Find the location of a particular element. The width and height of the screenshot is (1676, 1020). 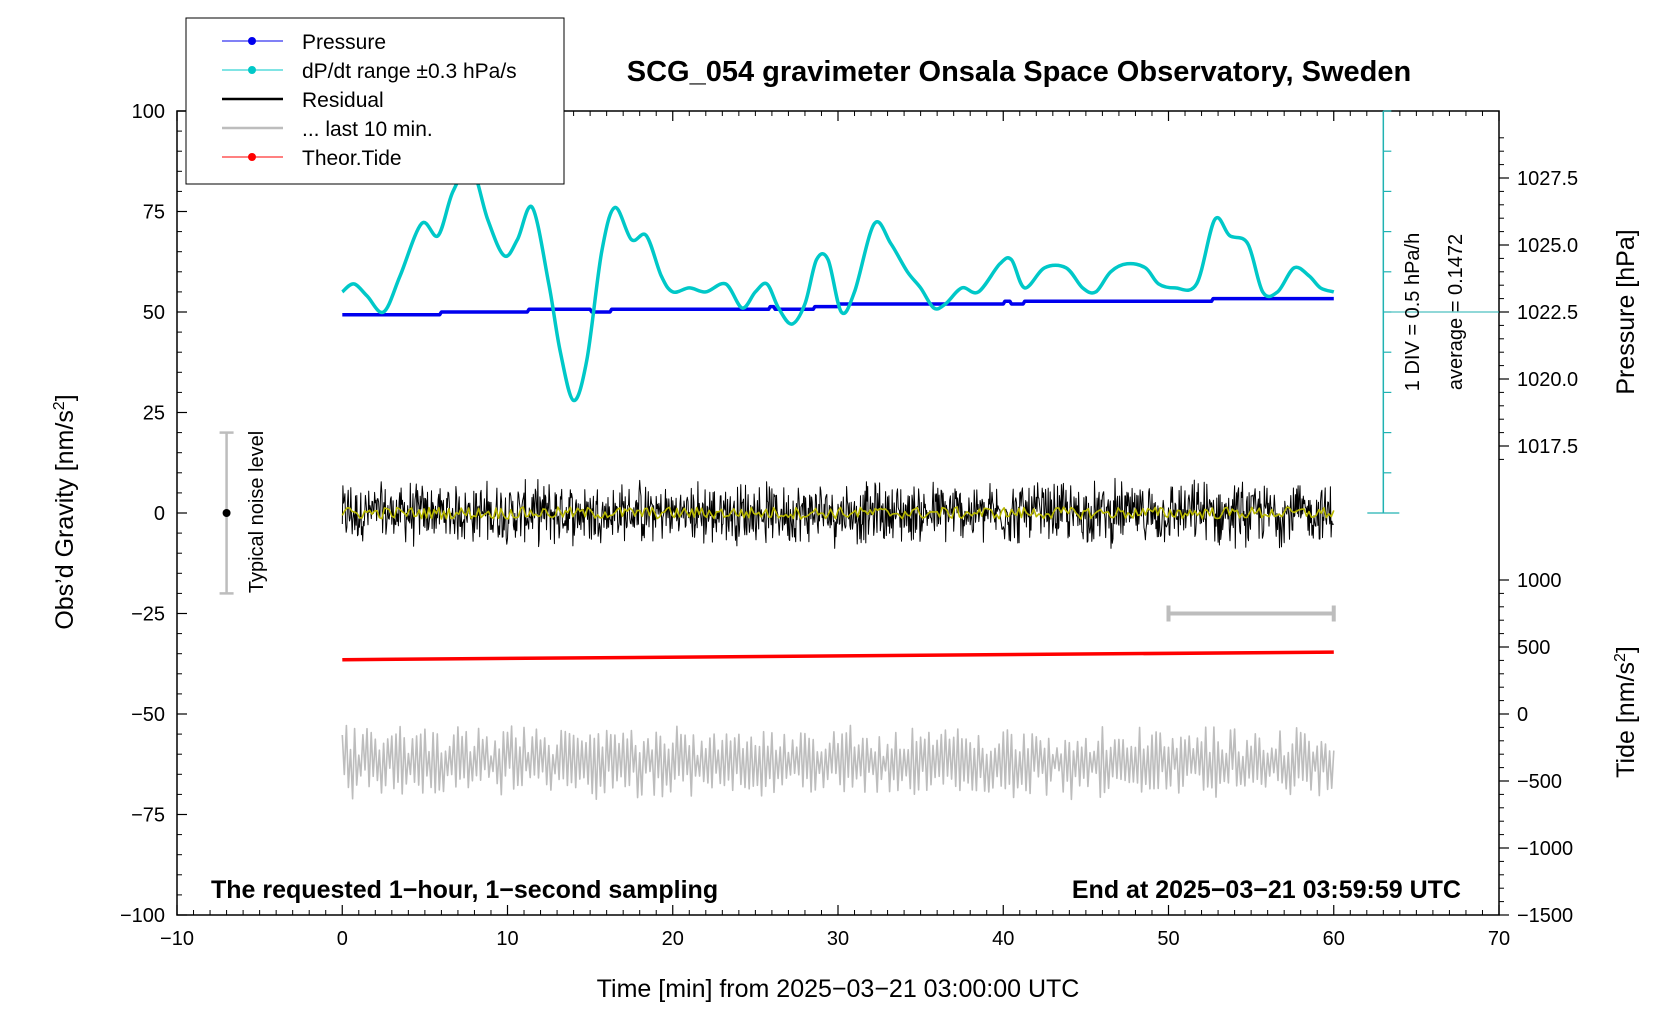

x-tick-label: 60 is located at coordinates (1334, 939).